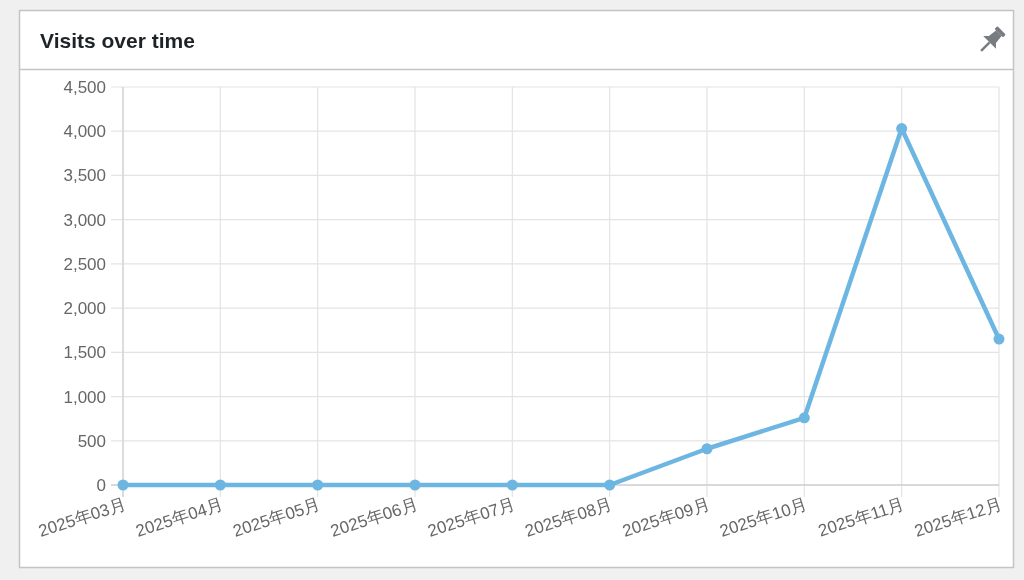 The width and height of the screenshot is (1024, 580). What do you see at coordinates (84, 397) in the screenshot?
I see `ytick: 1,000` at bounding box center [84, 397].